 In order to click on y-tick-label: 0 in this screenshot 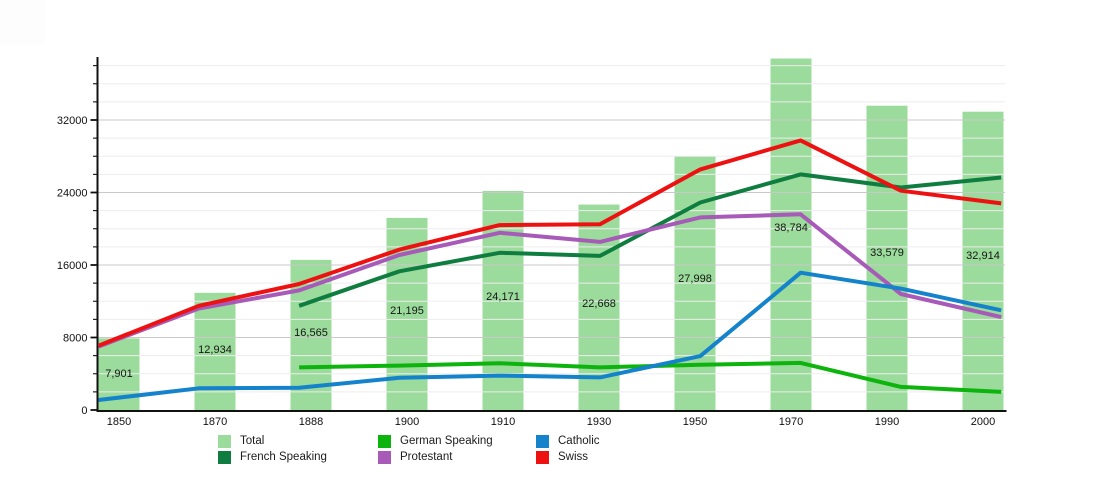, I will do `click(84, 411)`.